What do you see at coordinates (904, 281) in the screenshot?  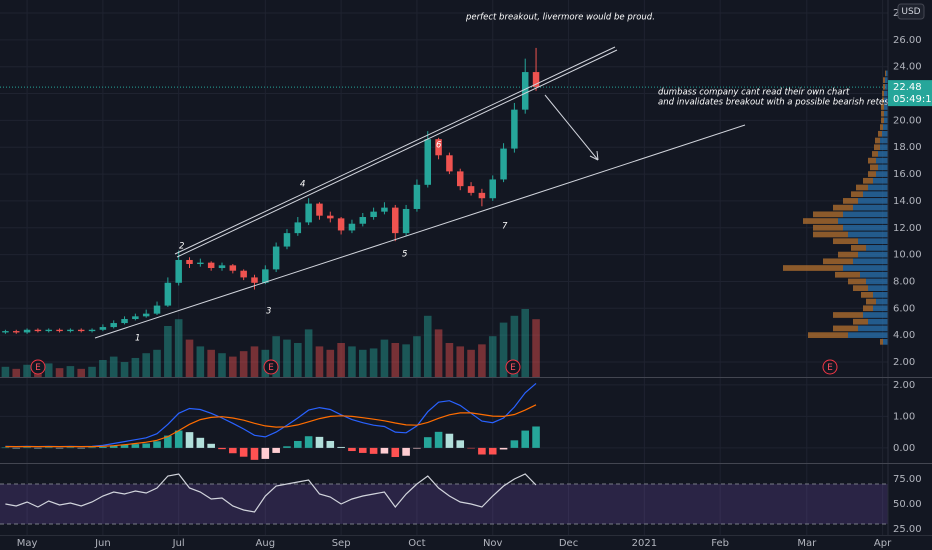 I see `y-tick-label: 8.00` at bounding box center [904, 281].